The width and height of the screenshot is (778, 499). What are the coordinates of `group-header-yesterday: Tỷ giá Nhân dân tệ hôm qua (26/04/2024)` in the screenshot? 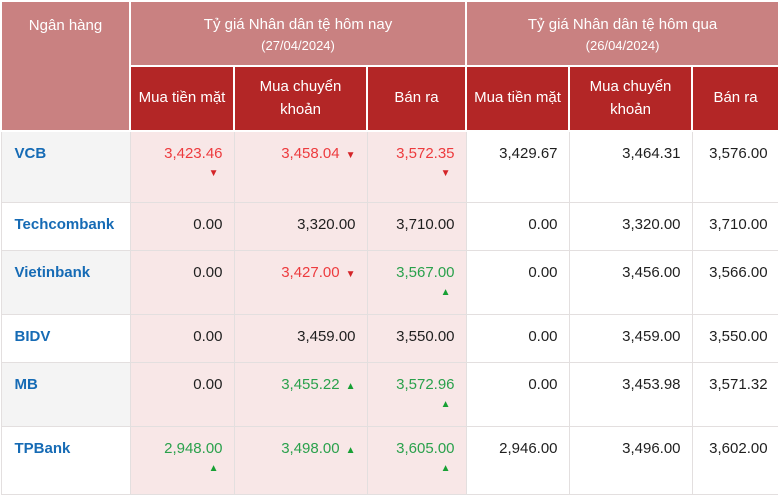 It's located at (621, 33).